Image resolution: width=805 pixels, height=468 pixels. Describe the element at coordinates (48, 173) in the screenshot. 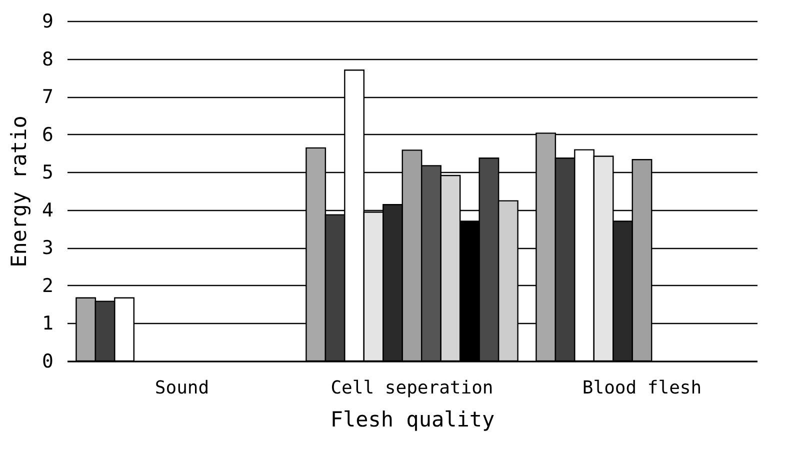

I see `y-tick-label: 5` at that location.